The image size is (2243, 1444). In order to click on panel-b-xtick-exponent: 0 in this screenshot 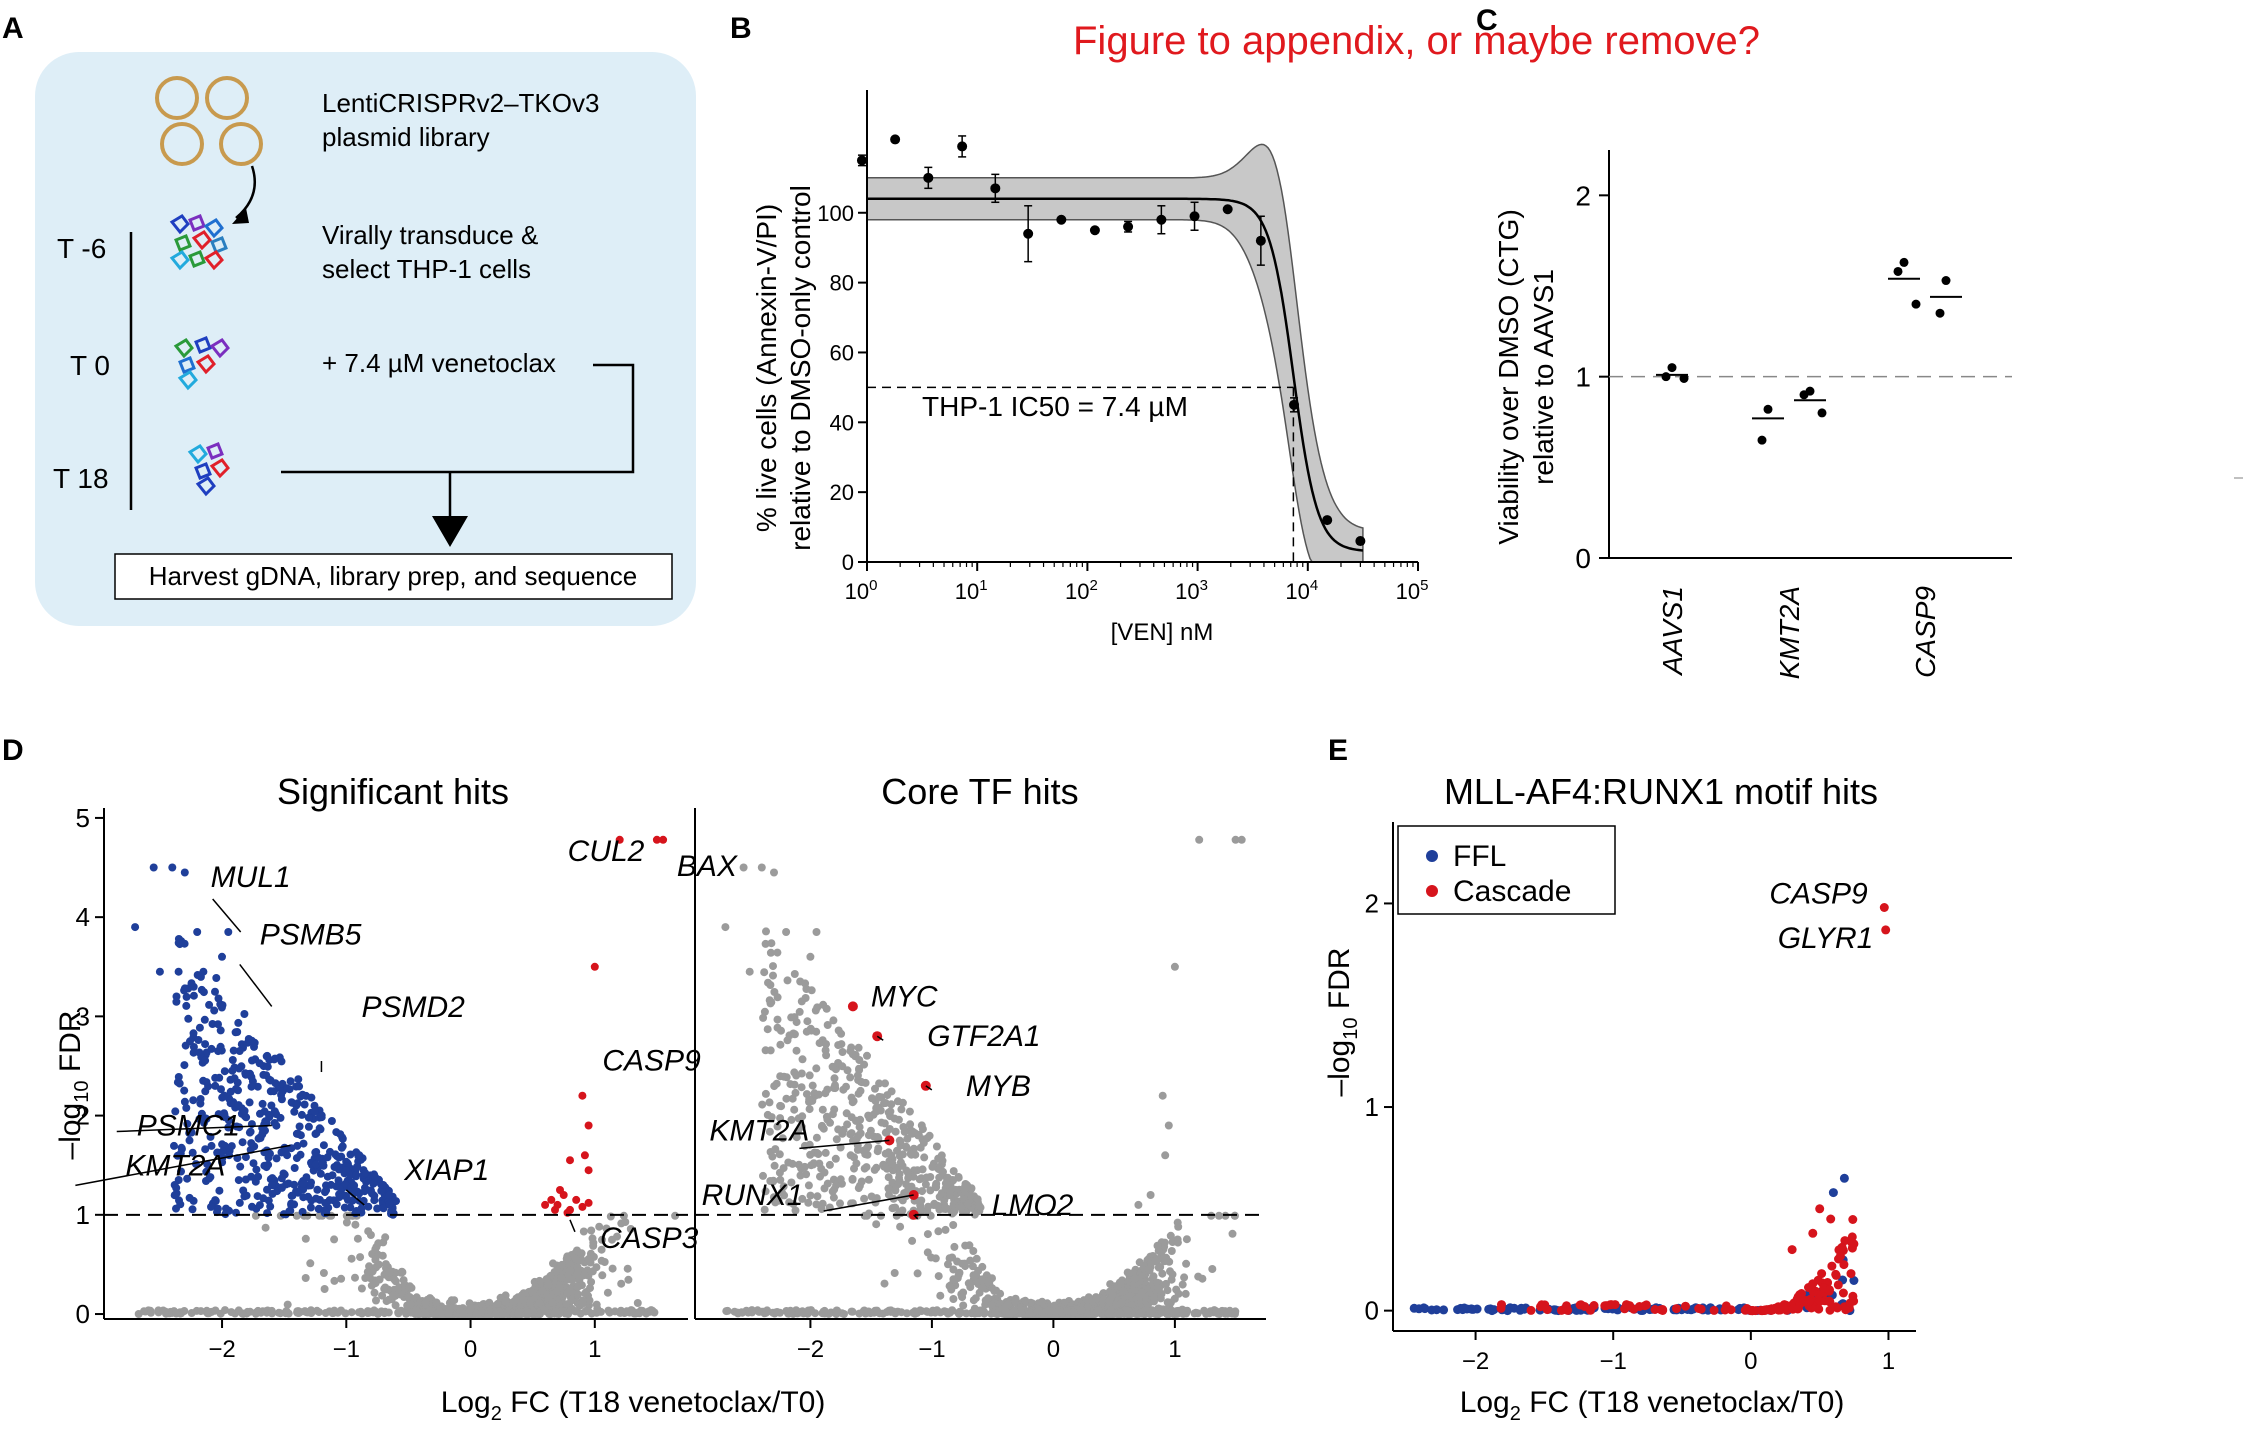, I will do `click(873, 585)`.